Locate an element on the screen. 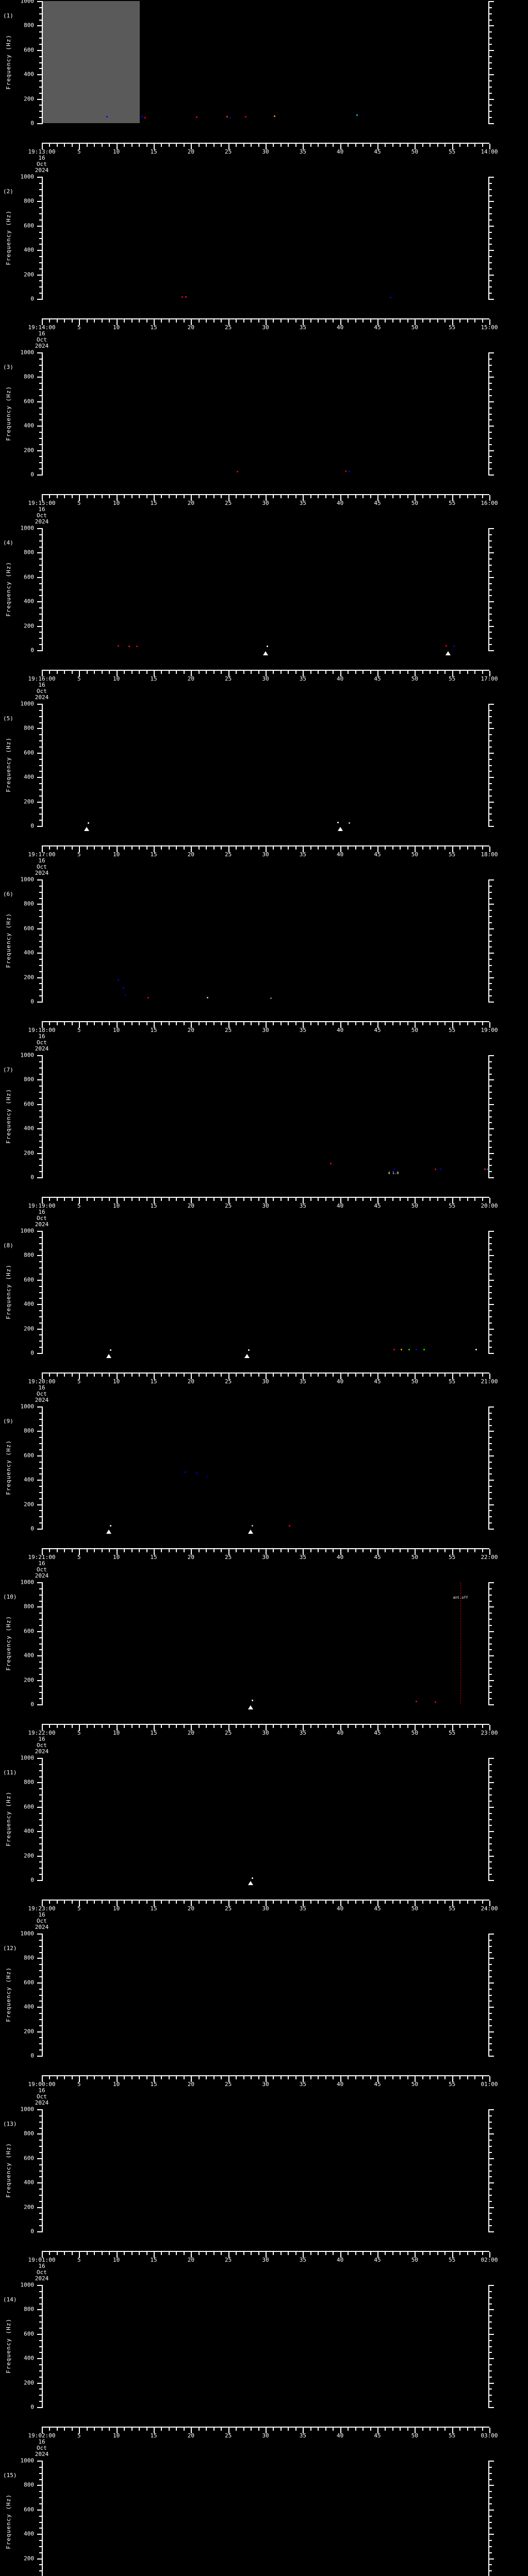  x-tick-label: 20 is located at coordinates (190, 2260).